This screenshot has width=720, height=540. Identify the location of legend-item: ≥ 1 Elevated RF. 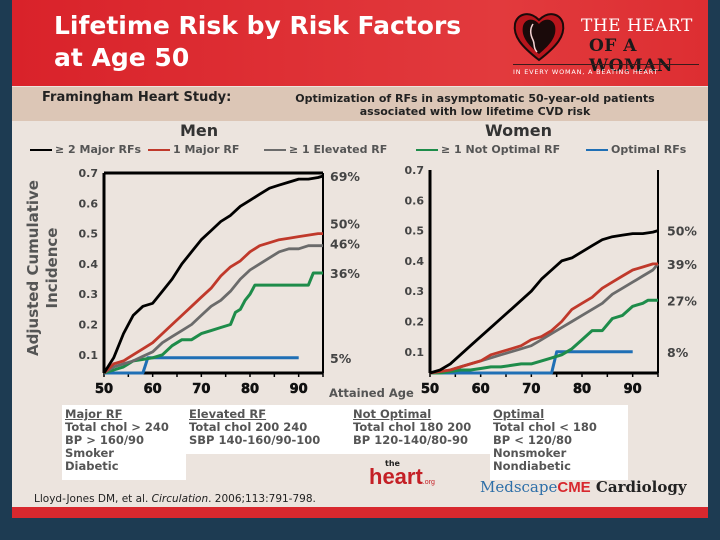
(325, 149).